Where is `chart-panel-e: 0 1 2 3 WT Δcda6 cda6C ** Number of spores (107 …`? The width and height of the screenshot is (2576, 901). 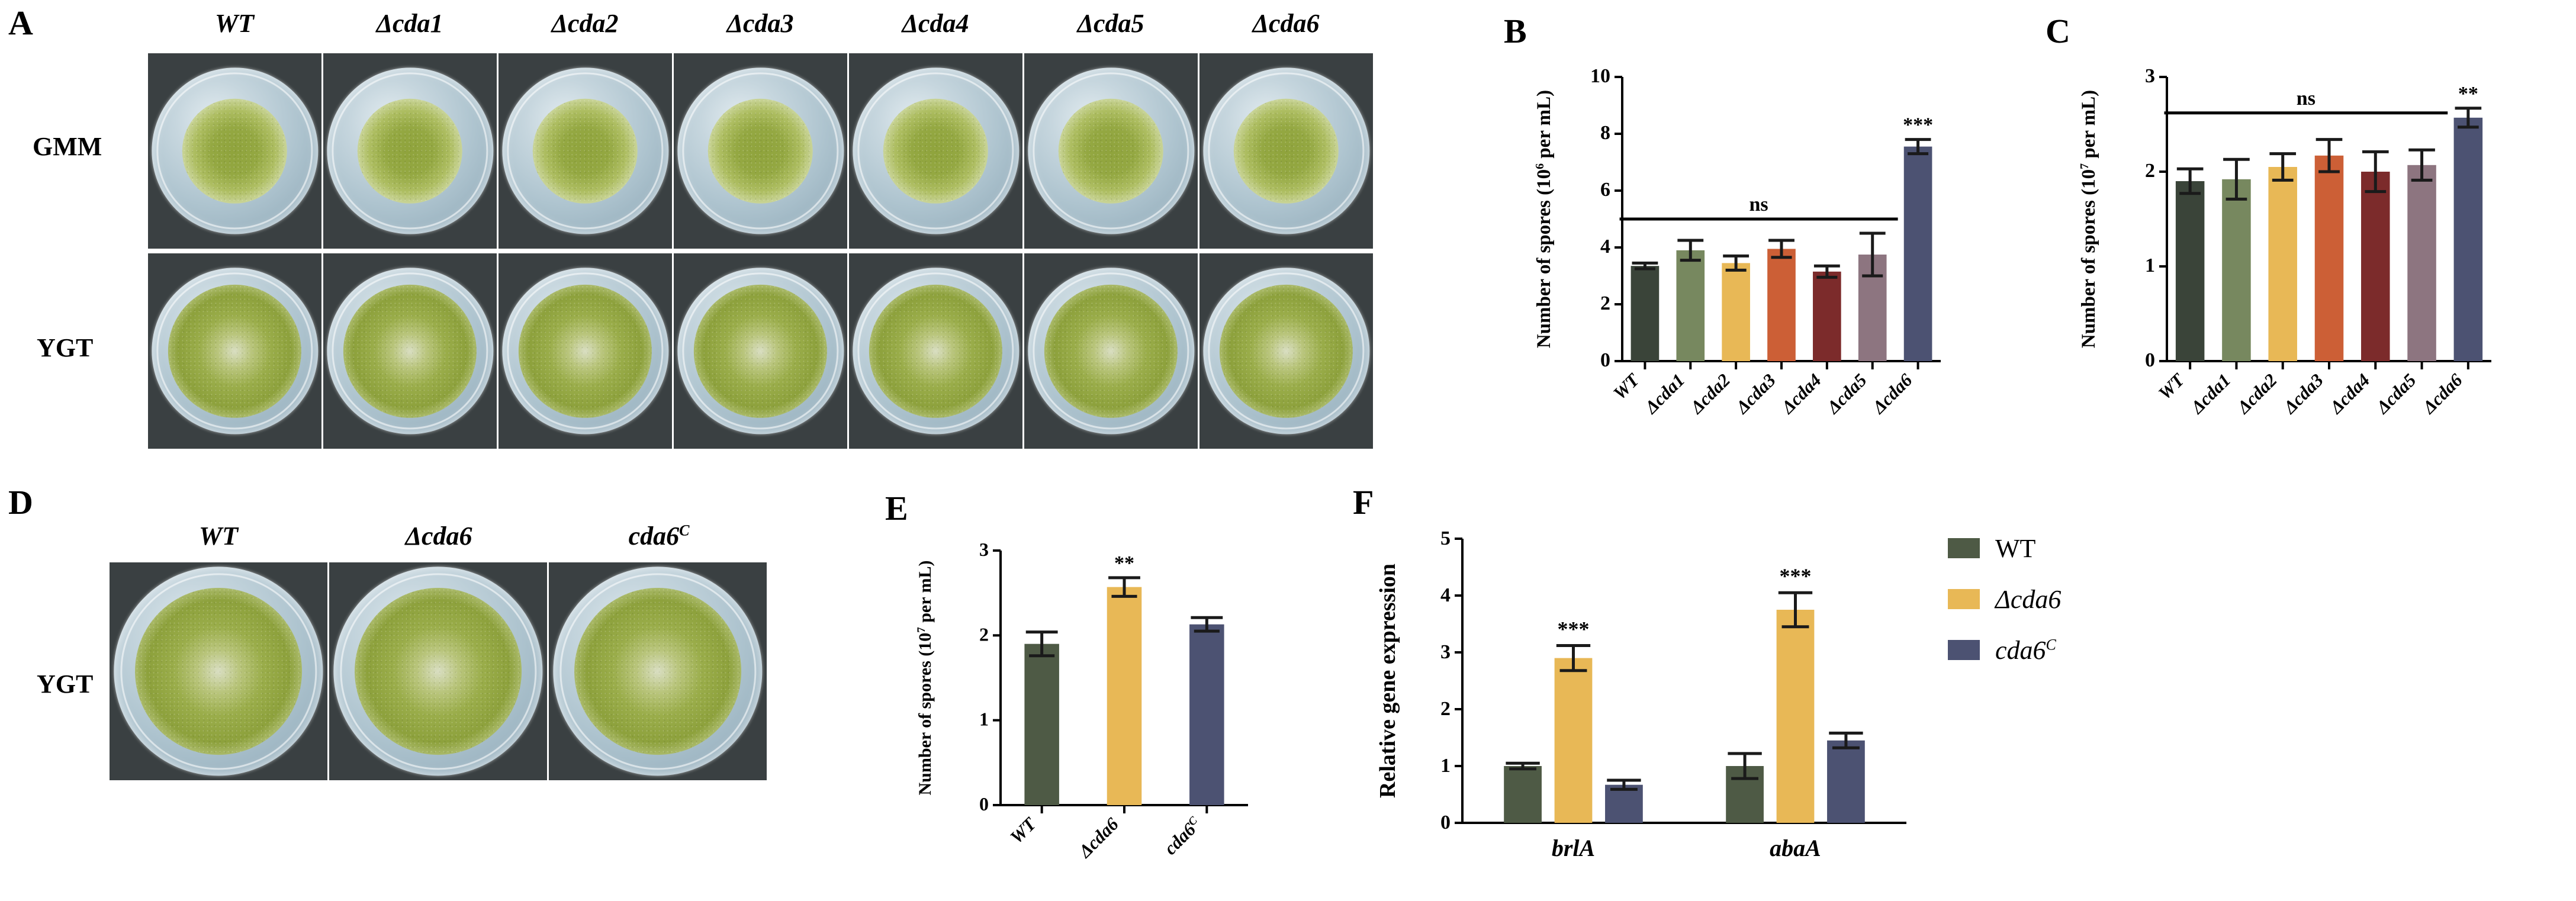
chart-panel-e: 0 1 2 3 WT Δcda6 cda6C ** Number of spores (107 … is located at coordinates (1078, 710).